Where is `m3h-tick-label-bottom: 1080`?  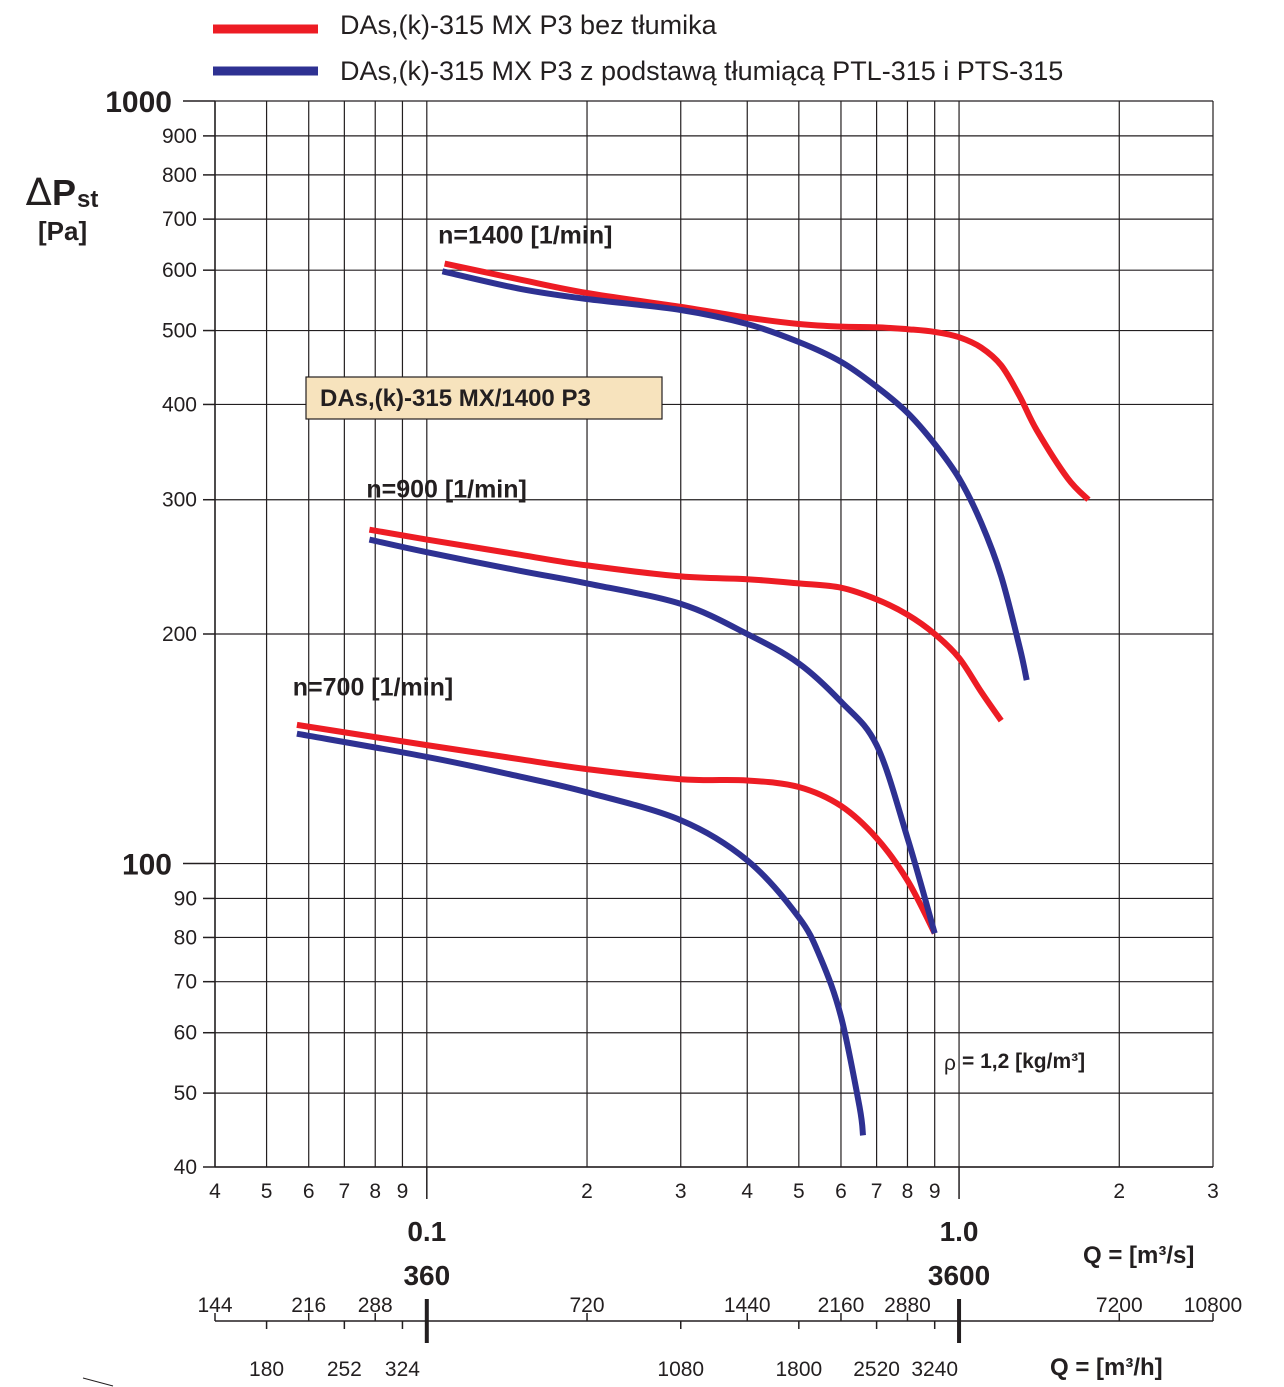 m3h-tick-label-bottom: 1080 is located at coordinates (680, 1369).